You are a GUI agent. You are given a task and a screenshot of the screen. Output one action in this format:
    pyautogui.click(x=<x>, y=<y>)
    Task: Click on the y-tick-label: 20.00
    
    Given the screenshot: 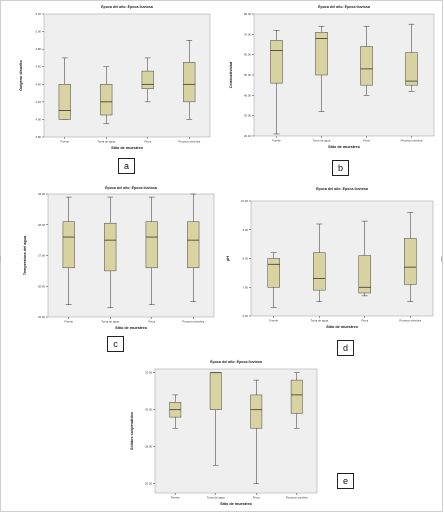 What is the action you would take?
    pyautogui.click(x=247, y=136)
    